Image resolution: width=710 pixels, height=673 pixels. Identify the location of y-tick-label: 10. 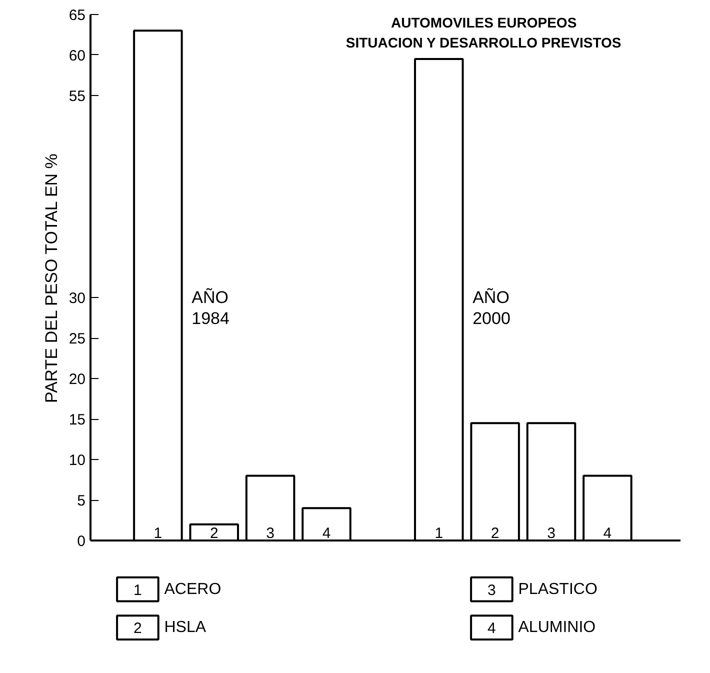
(77, 461).